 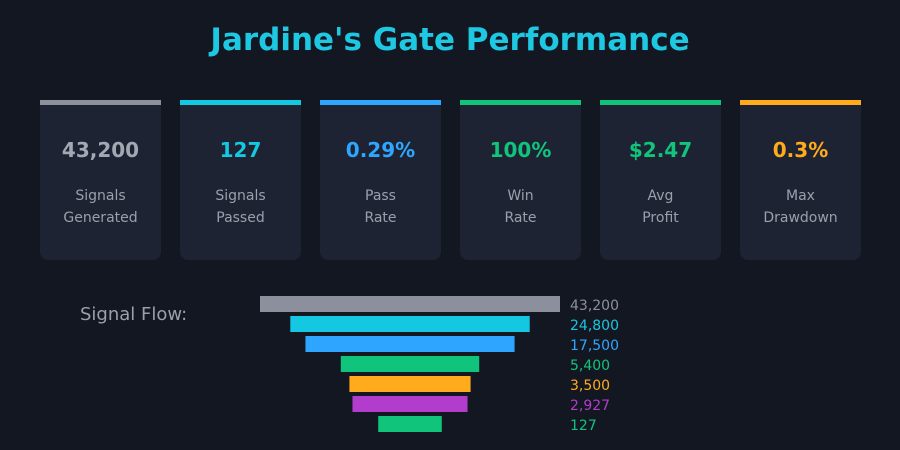 What do you see at coordinates (380, 207) in the screenshot?
I see `kpi-label: Pass Rate` at bounding box center [380, 207].